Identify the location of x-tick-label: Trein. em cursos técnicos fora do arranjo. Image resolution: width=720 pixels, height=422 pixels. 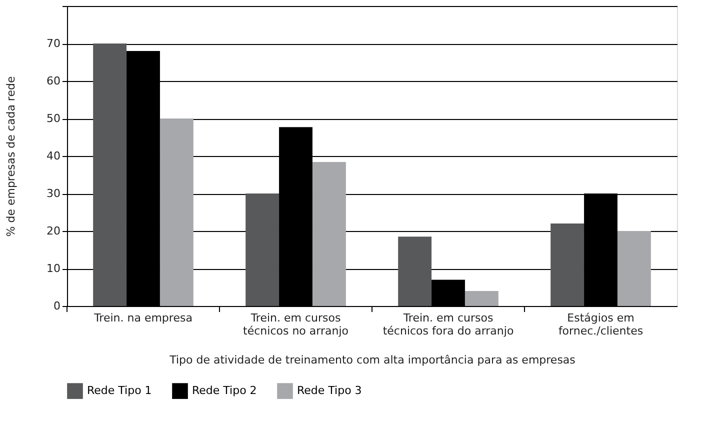
(448, 325).